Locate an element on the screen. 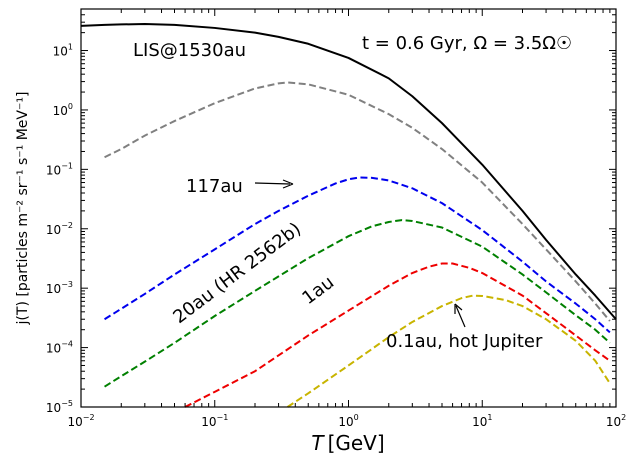 This screenshot has height=458, width=640. x-tick-labels: 10⁻² 10⁻¹ 10⁰ 10¹ 10² is located at coordinates (346, 421).